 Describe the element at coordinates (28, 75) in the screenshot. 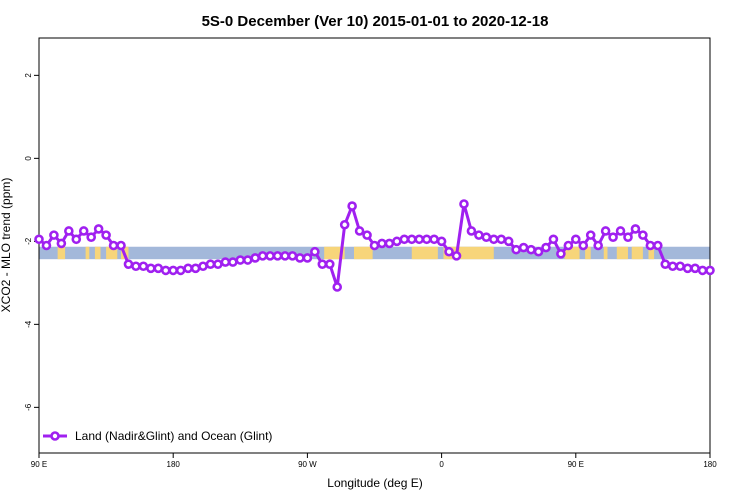

I see `y-tick-label: 2` at that location.